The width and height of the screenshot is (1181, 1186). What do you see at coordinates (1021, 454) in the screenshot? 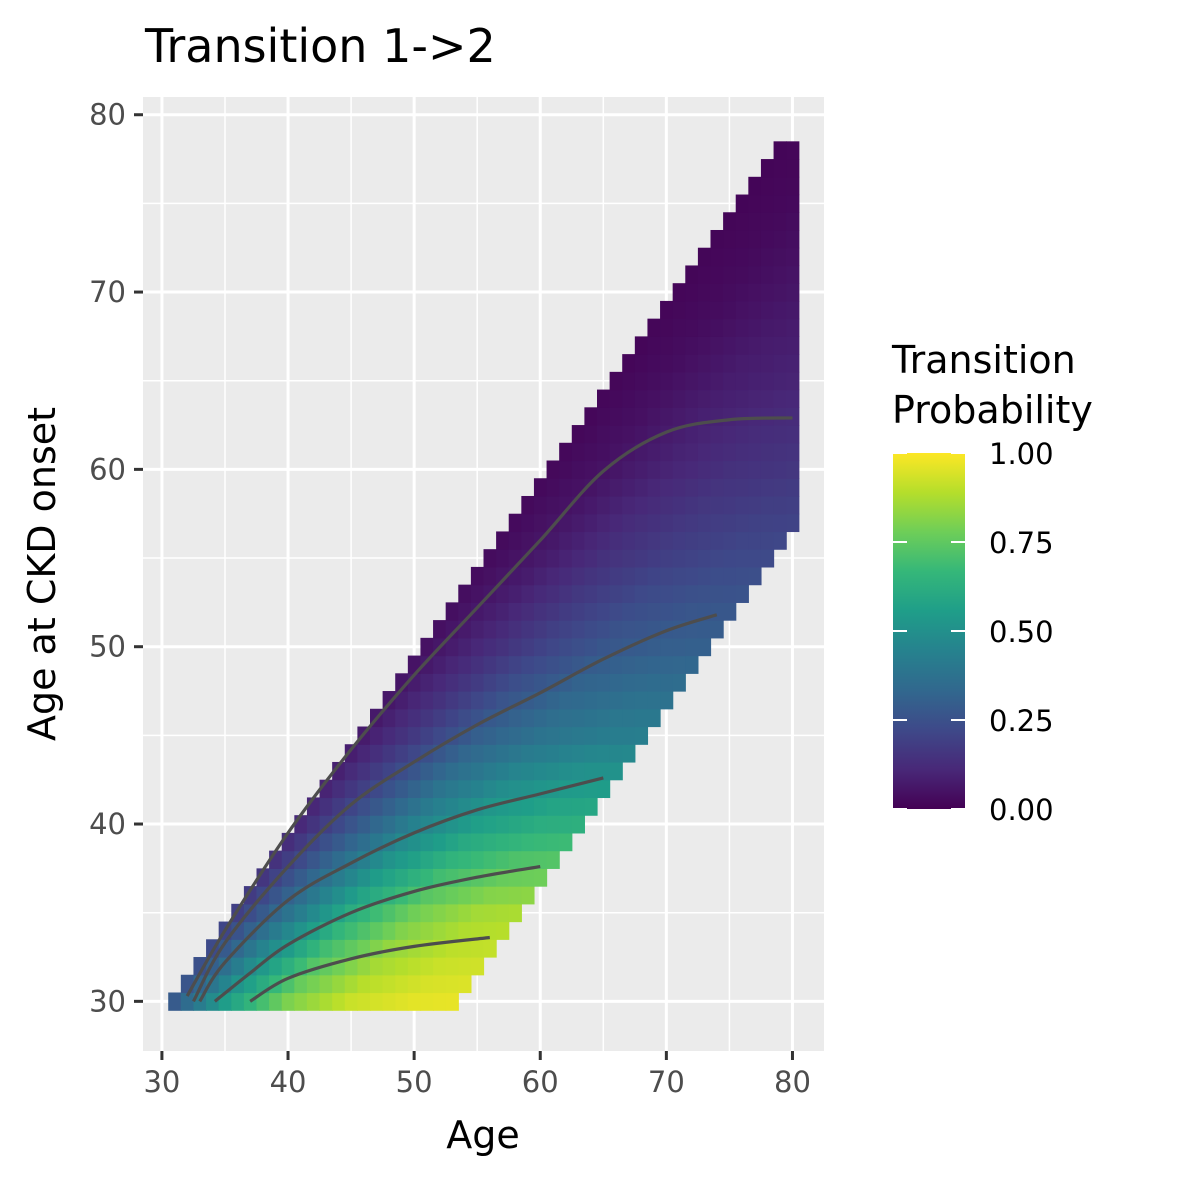
I see `legend-tick-label: 1.00` at bounding box center [1021, 454].